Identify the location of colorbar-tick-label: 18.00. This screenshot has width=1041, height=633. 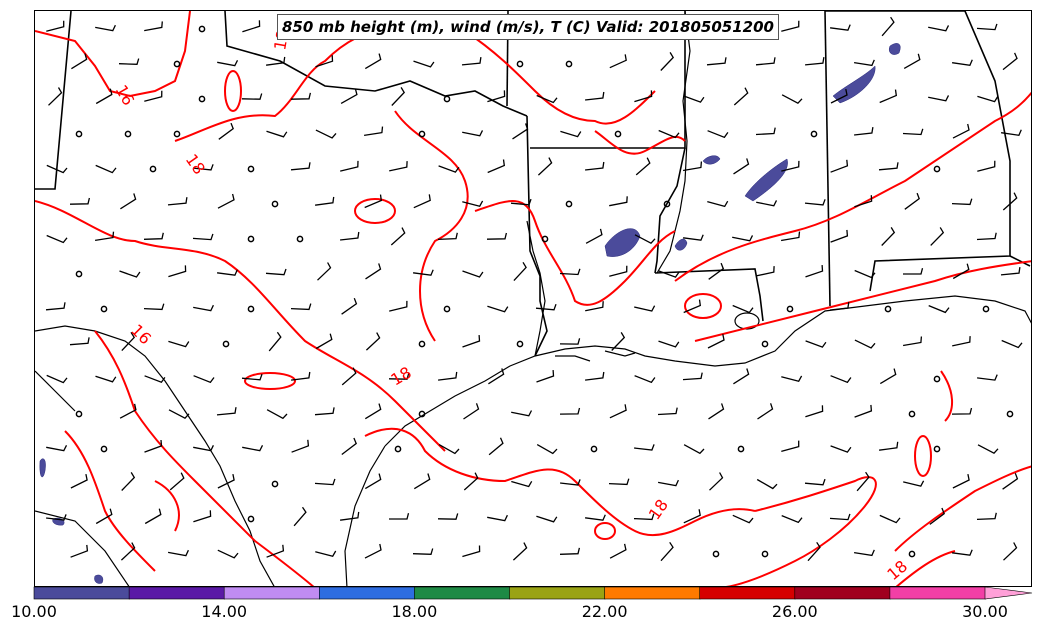
(414, 611).